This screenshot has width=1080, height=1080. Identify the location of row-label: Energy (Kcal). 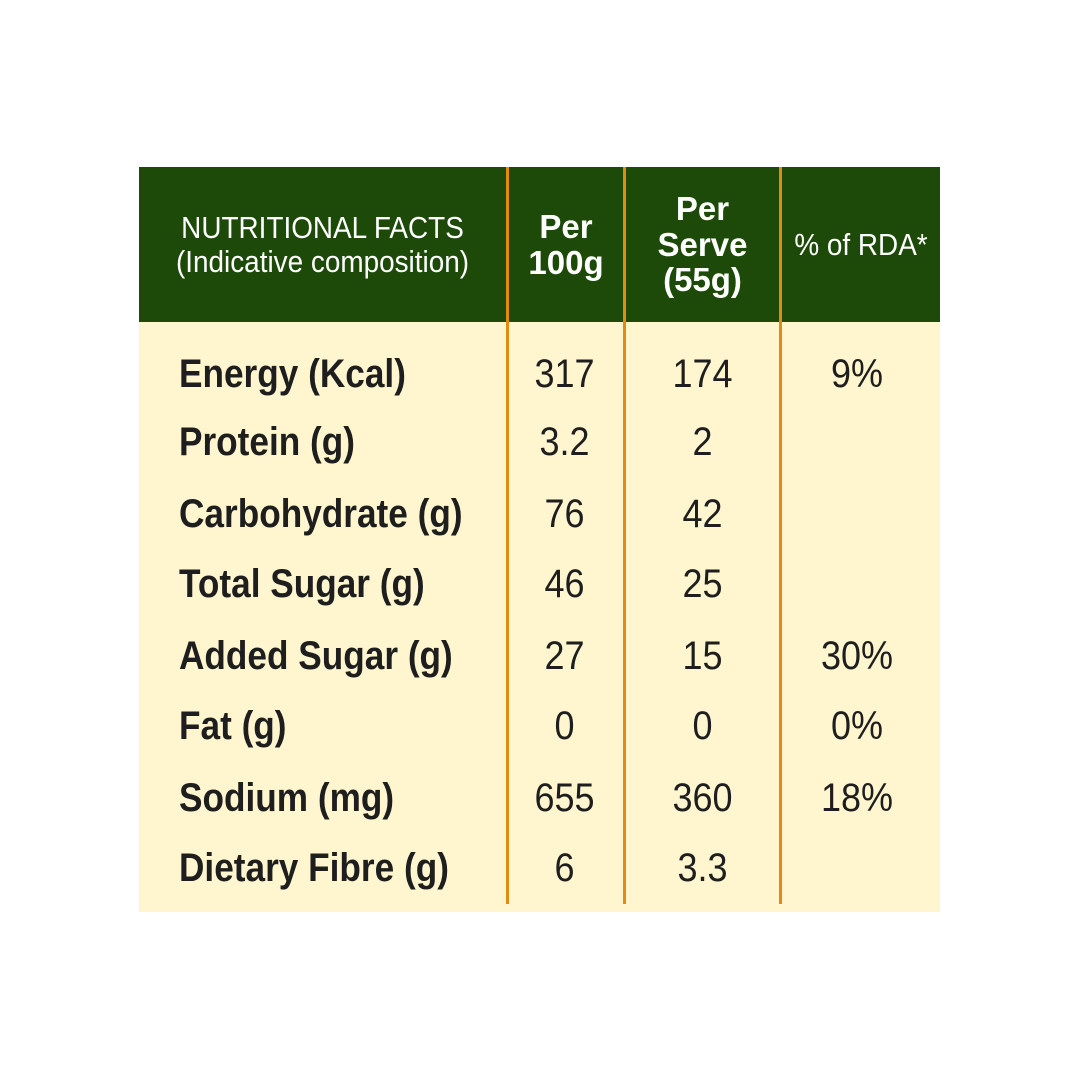
(292, 373).